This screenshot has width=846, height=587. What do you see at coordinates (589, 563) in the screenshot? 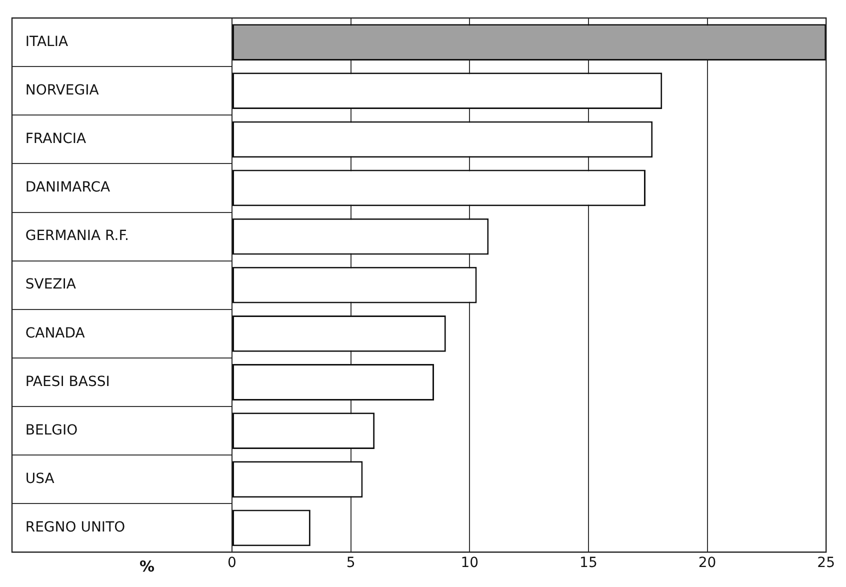
I see `x-tick-label: 15` at bounding box center [589, 563].